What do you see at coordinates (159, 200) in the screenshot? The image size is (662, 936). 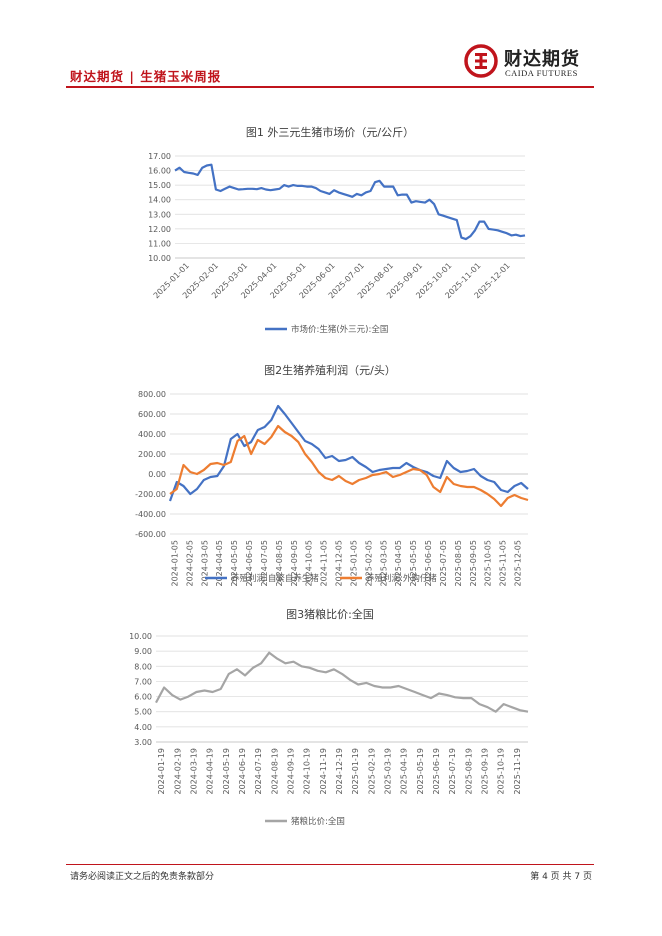 I see `y-tick-label: 14.00` at bounding box center [159, 200].